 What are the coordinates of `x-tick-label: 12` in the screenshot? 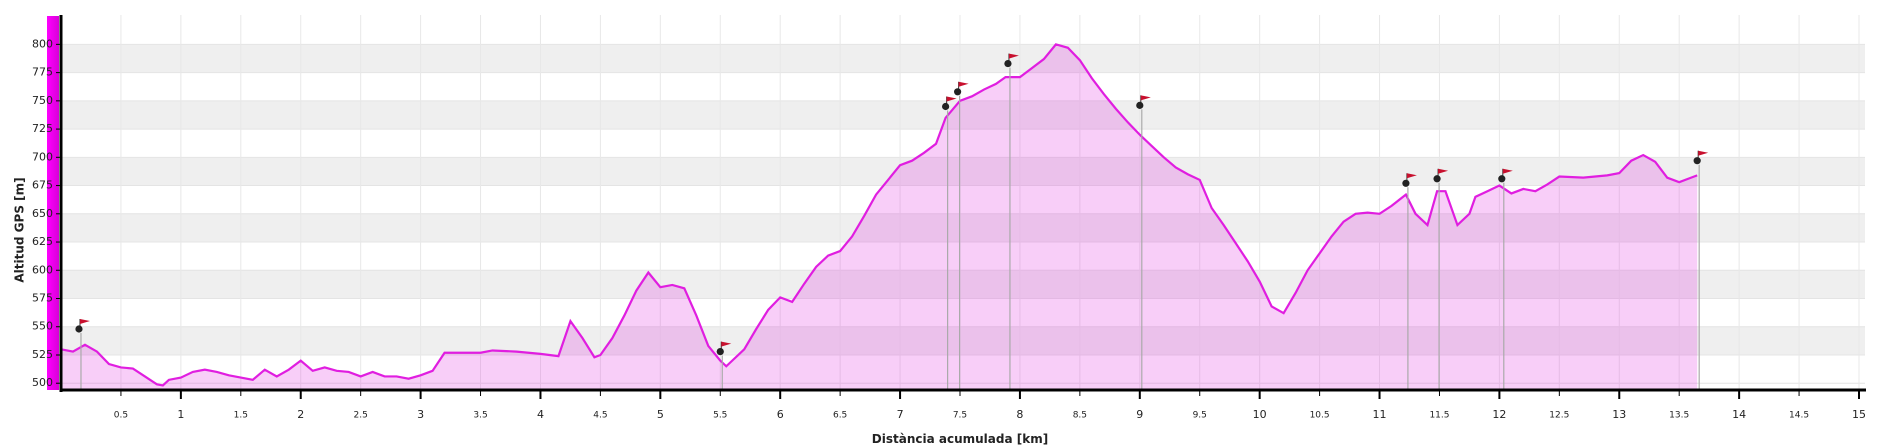 It's located at (1499, 414).